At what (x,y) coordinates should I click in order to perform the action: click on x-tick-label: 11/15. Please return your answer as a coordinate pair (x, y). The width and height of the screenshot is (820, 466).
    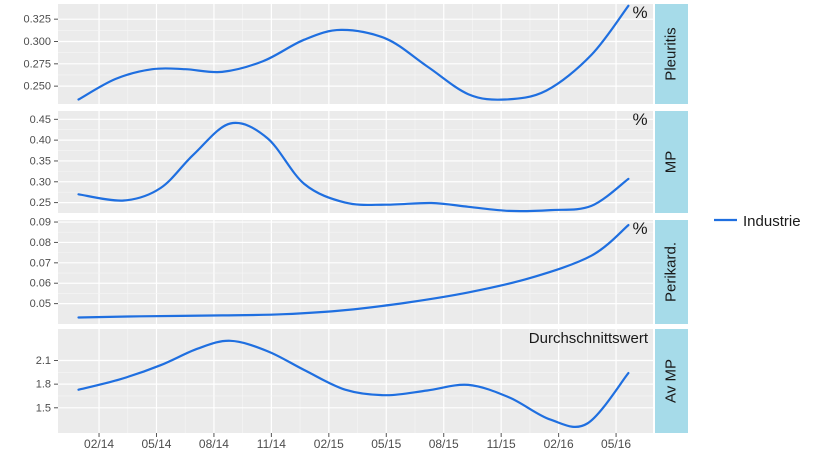
    Looking at the image, I should click on (501, 444).